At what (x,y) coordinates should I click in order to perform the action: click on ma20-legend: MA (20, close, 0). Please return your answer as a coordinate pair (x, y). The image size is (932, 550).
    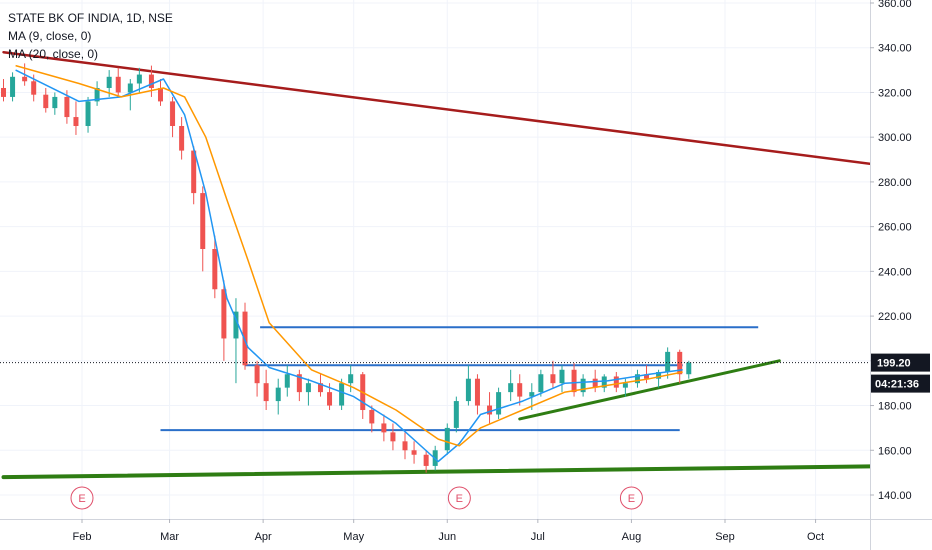
    Looking at the image, I should click on (53, 54).